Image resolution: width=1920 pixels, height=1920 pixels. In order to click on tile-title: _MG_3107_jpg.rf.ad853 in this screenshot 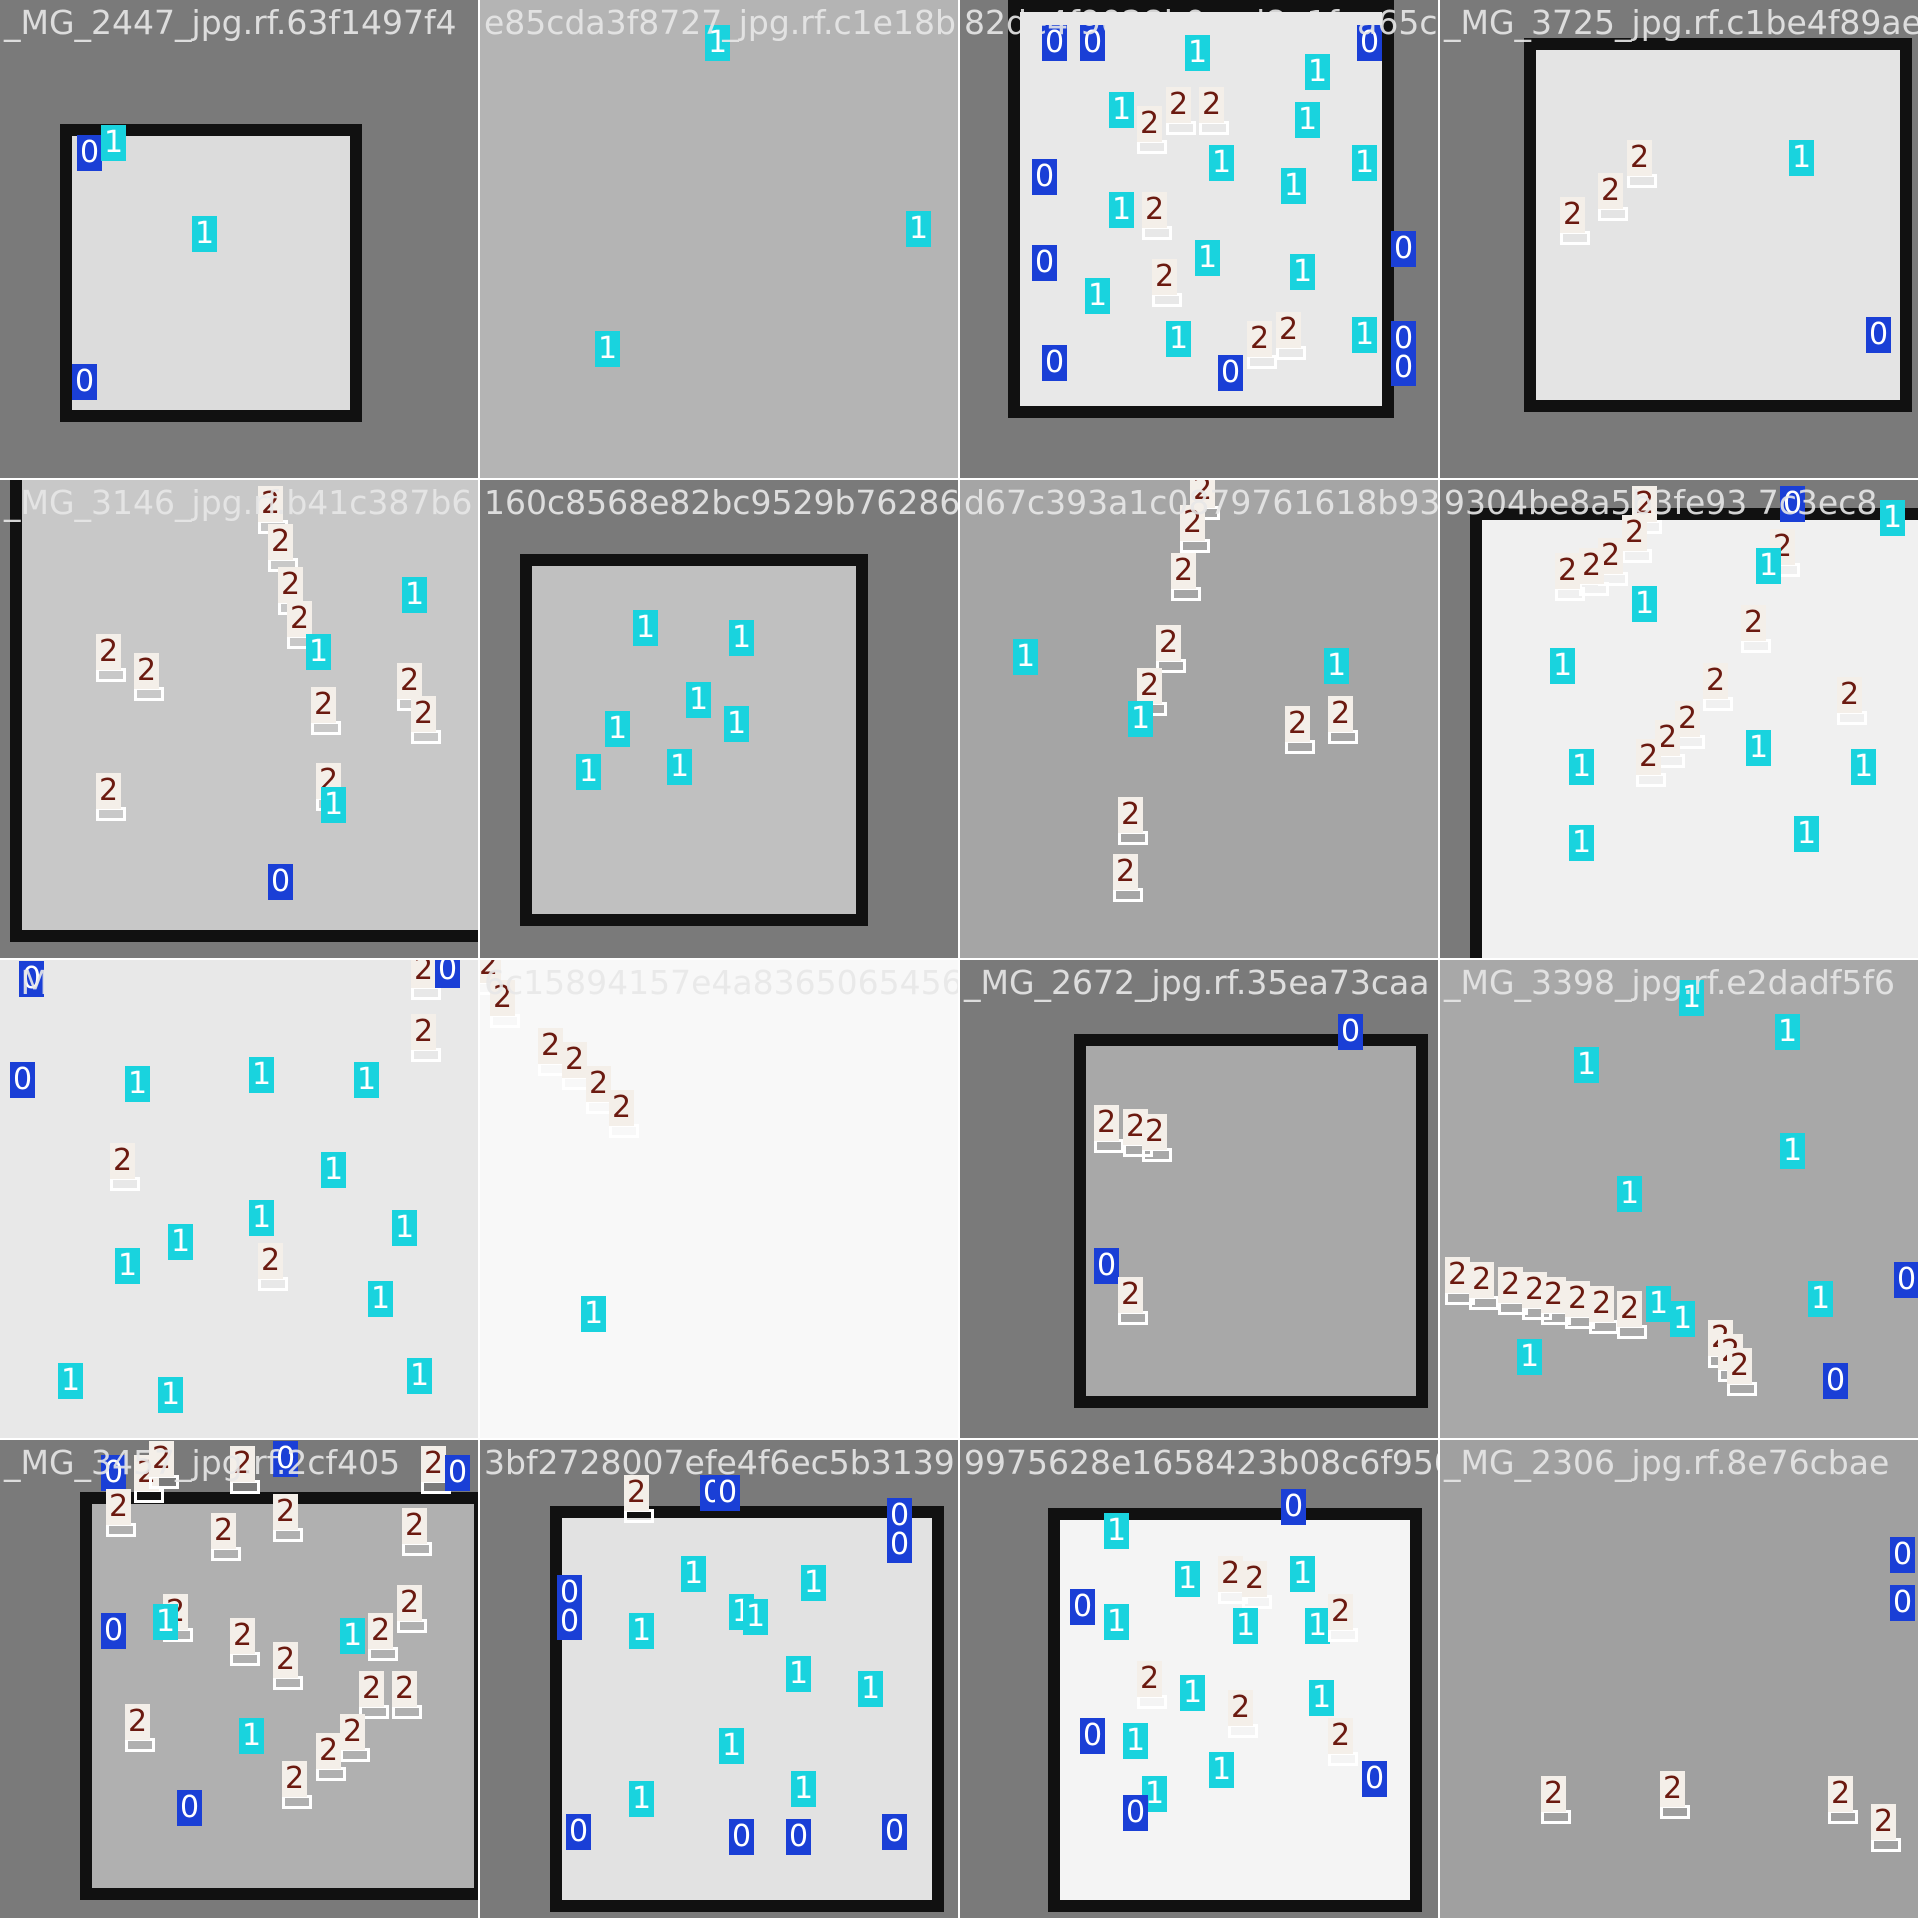, I will do `click(197, 982)`.